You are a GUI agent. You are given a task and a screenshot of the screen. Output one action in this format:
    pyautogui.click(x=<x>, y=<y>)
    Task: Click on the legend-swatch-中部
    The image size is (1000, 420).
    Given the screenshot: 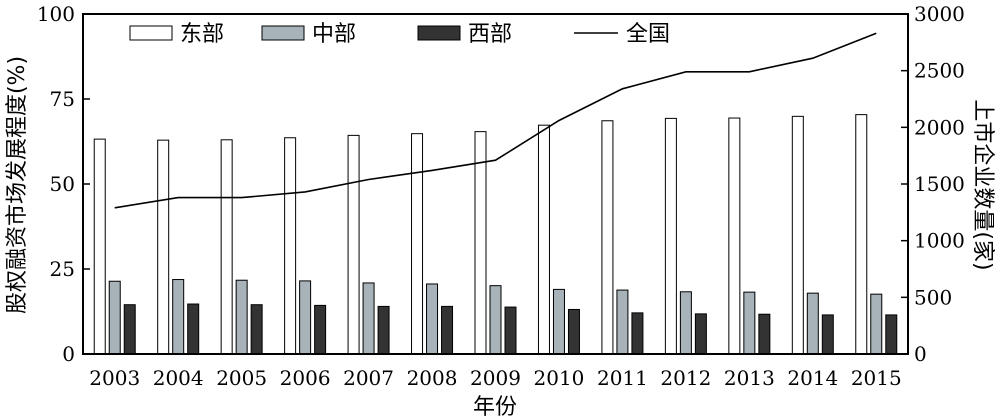 What is the action you would take?
    pyautogui.click(x=283, y=33)
    